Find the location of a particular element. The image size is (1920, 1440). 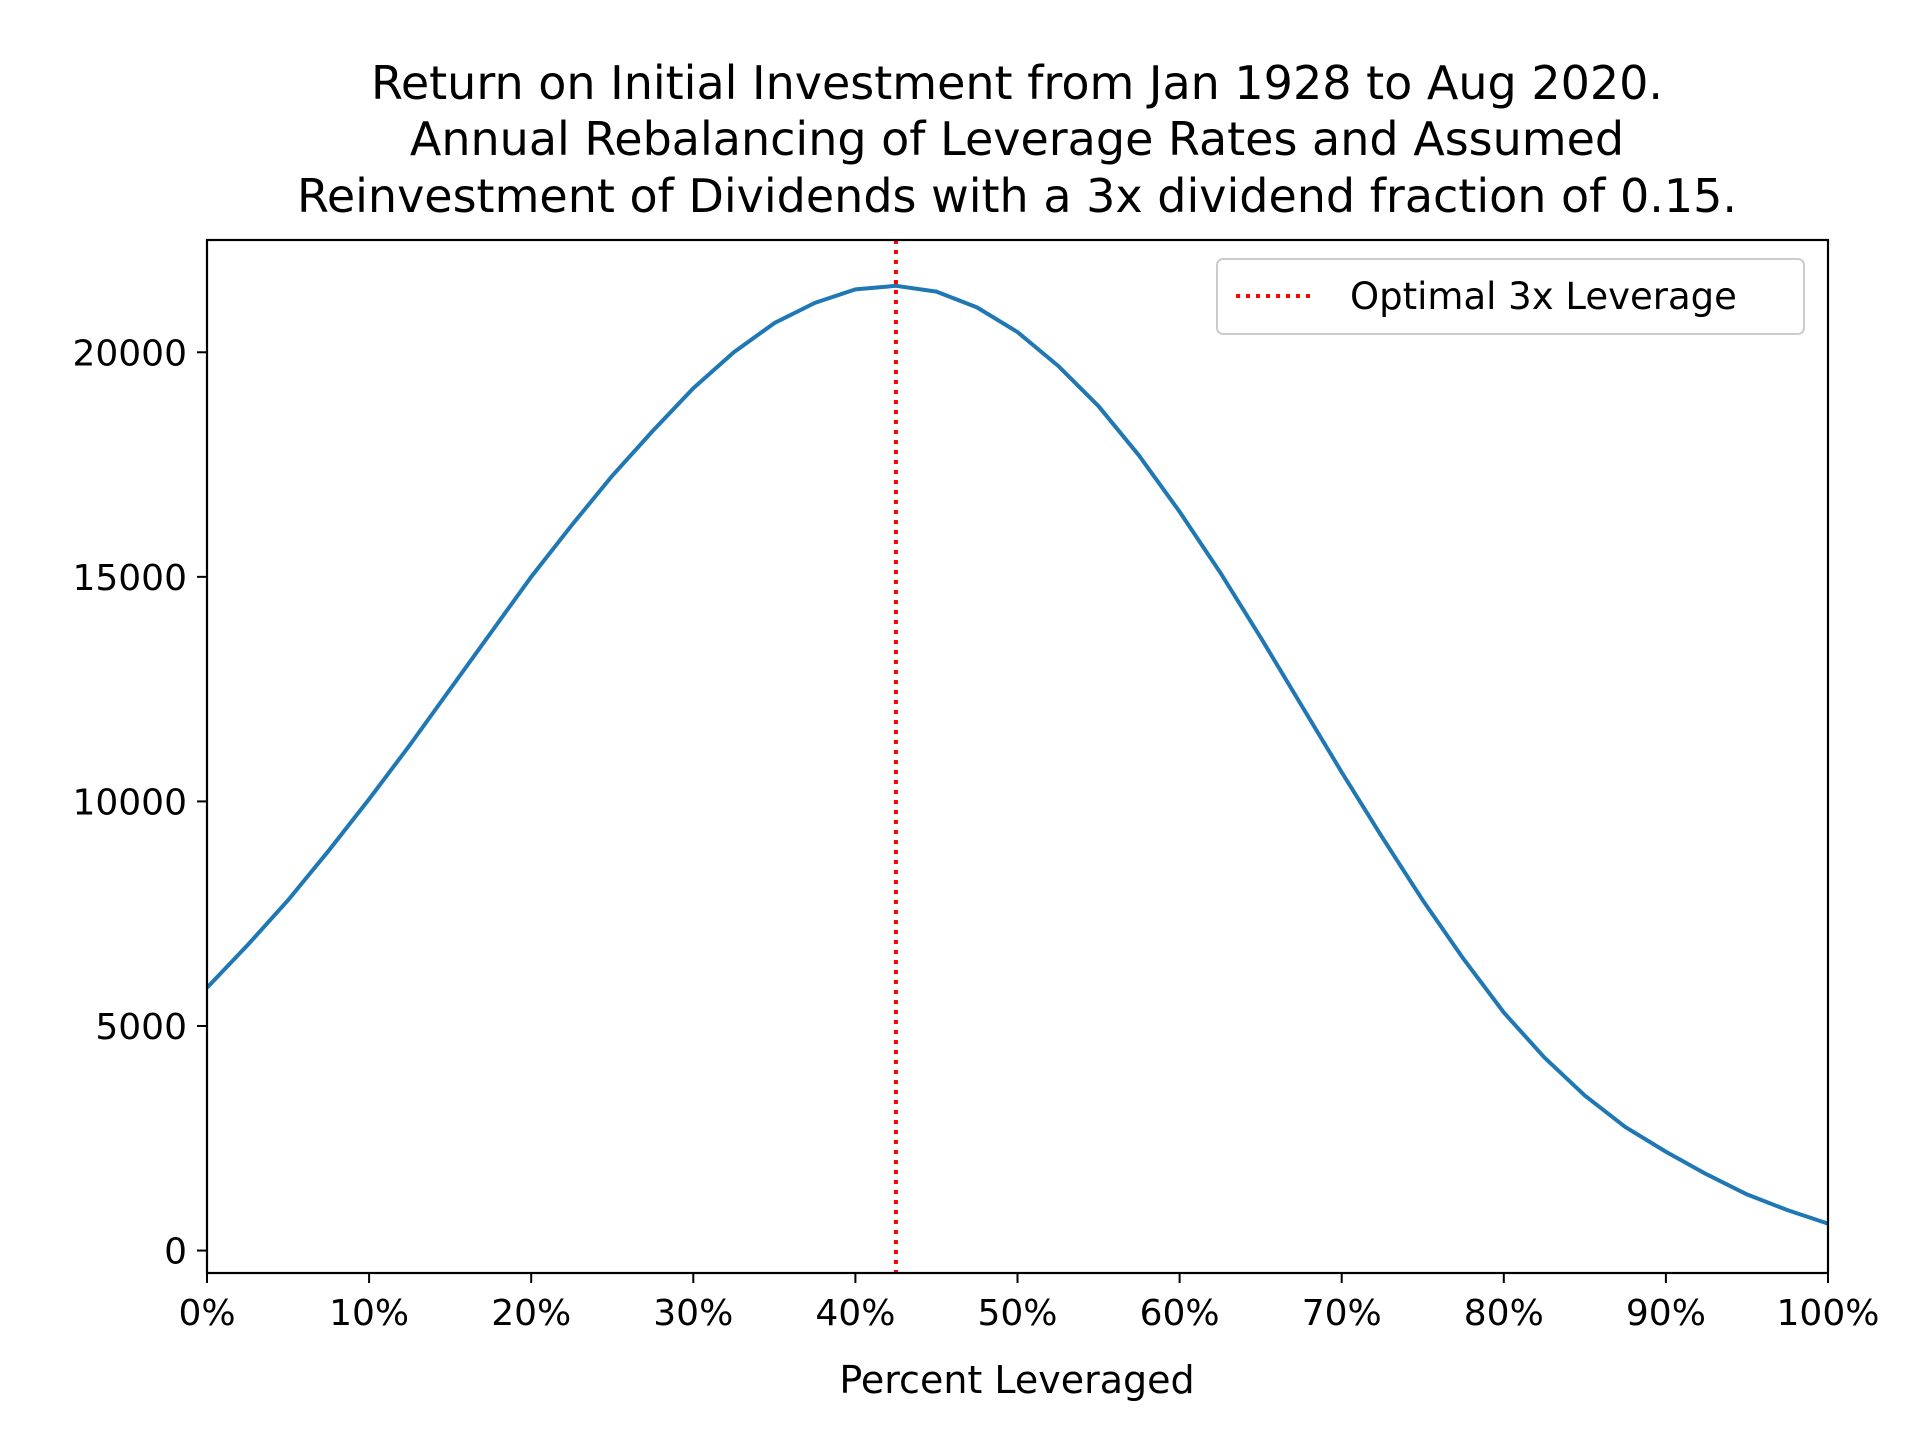

x-tick-label: 60% is located at coordinates (1180, 1313).